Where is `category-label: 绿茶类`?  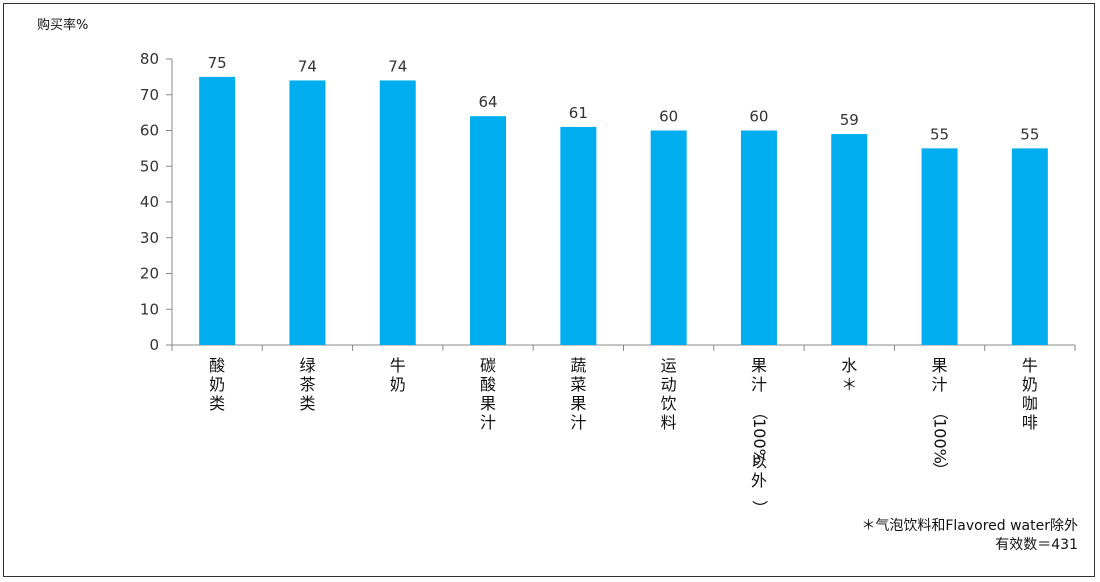 category-label: 绿茶类 is located at coordinates (307, 384).